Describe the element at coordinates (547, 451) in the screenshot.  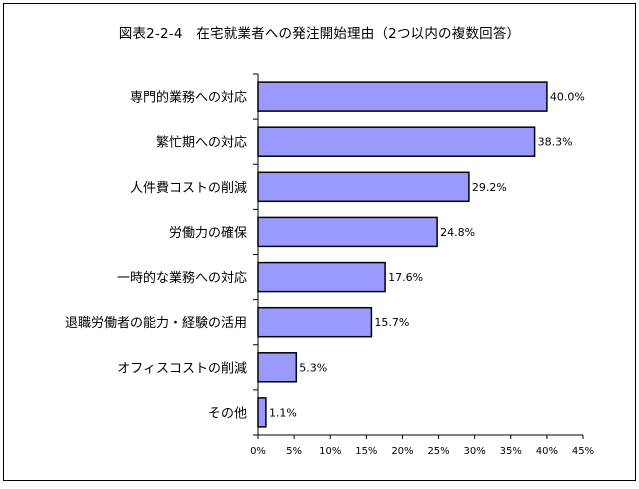
I see `x-tick-label: 40%` at that location.